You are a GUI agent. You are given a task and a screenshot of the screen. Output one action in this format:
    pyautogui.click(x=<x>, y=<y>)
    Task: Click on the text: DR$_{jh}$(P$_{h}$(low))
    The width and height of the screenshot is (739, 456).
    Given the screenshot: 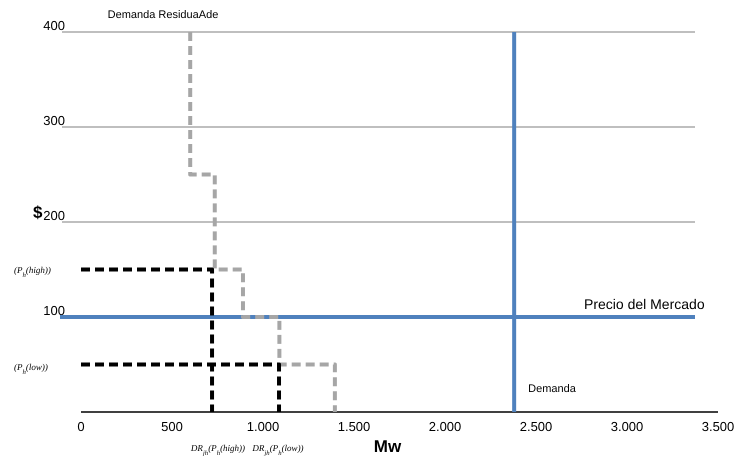 What is the action you would take?
    pyautogui.click(x=277, y=449)
    